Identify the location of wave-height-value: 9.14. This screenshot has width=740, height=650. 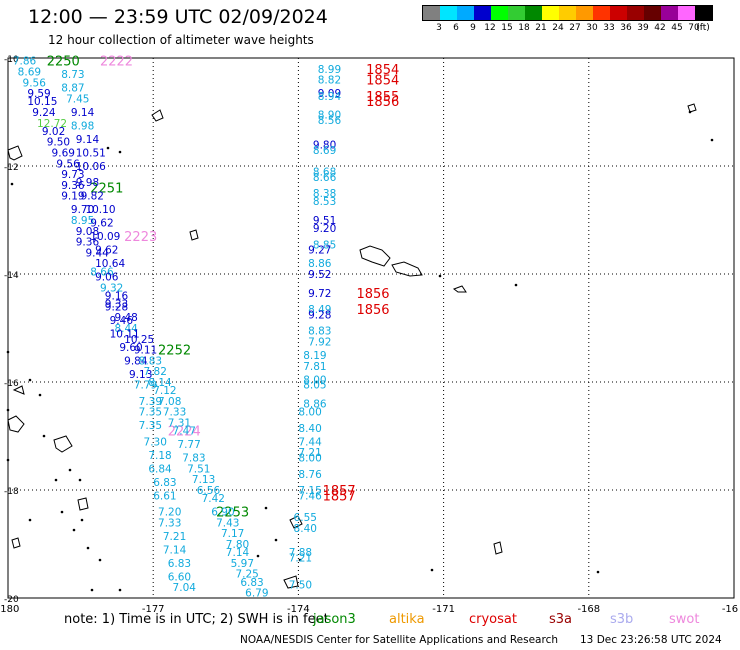
(83, 113).